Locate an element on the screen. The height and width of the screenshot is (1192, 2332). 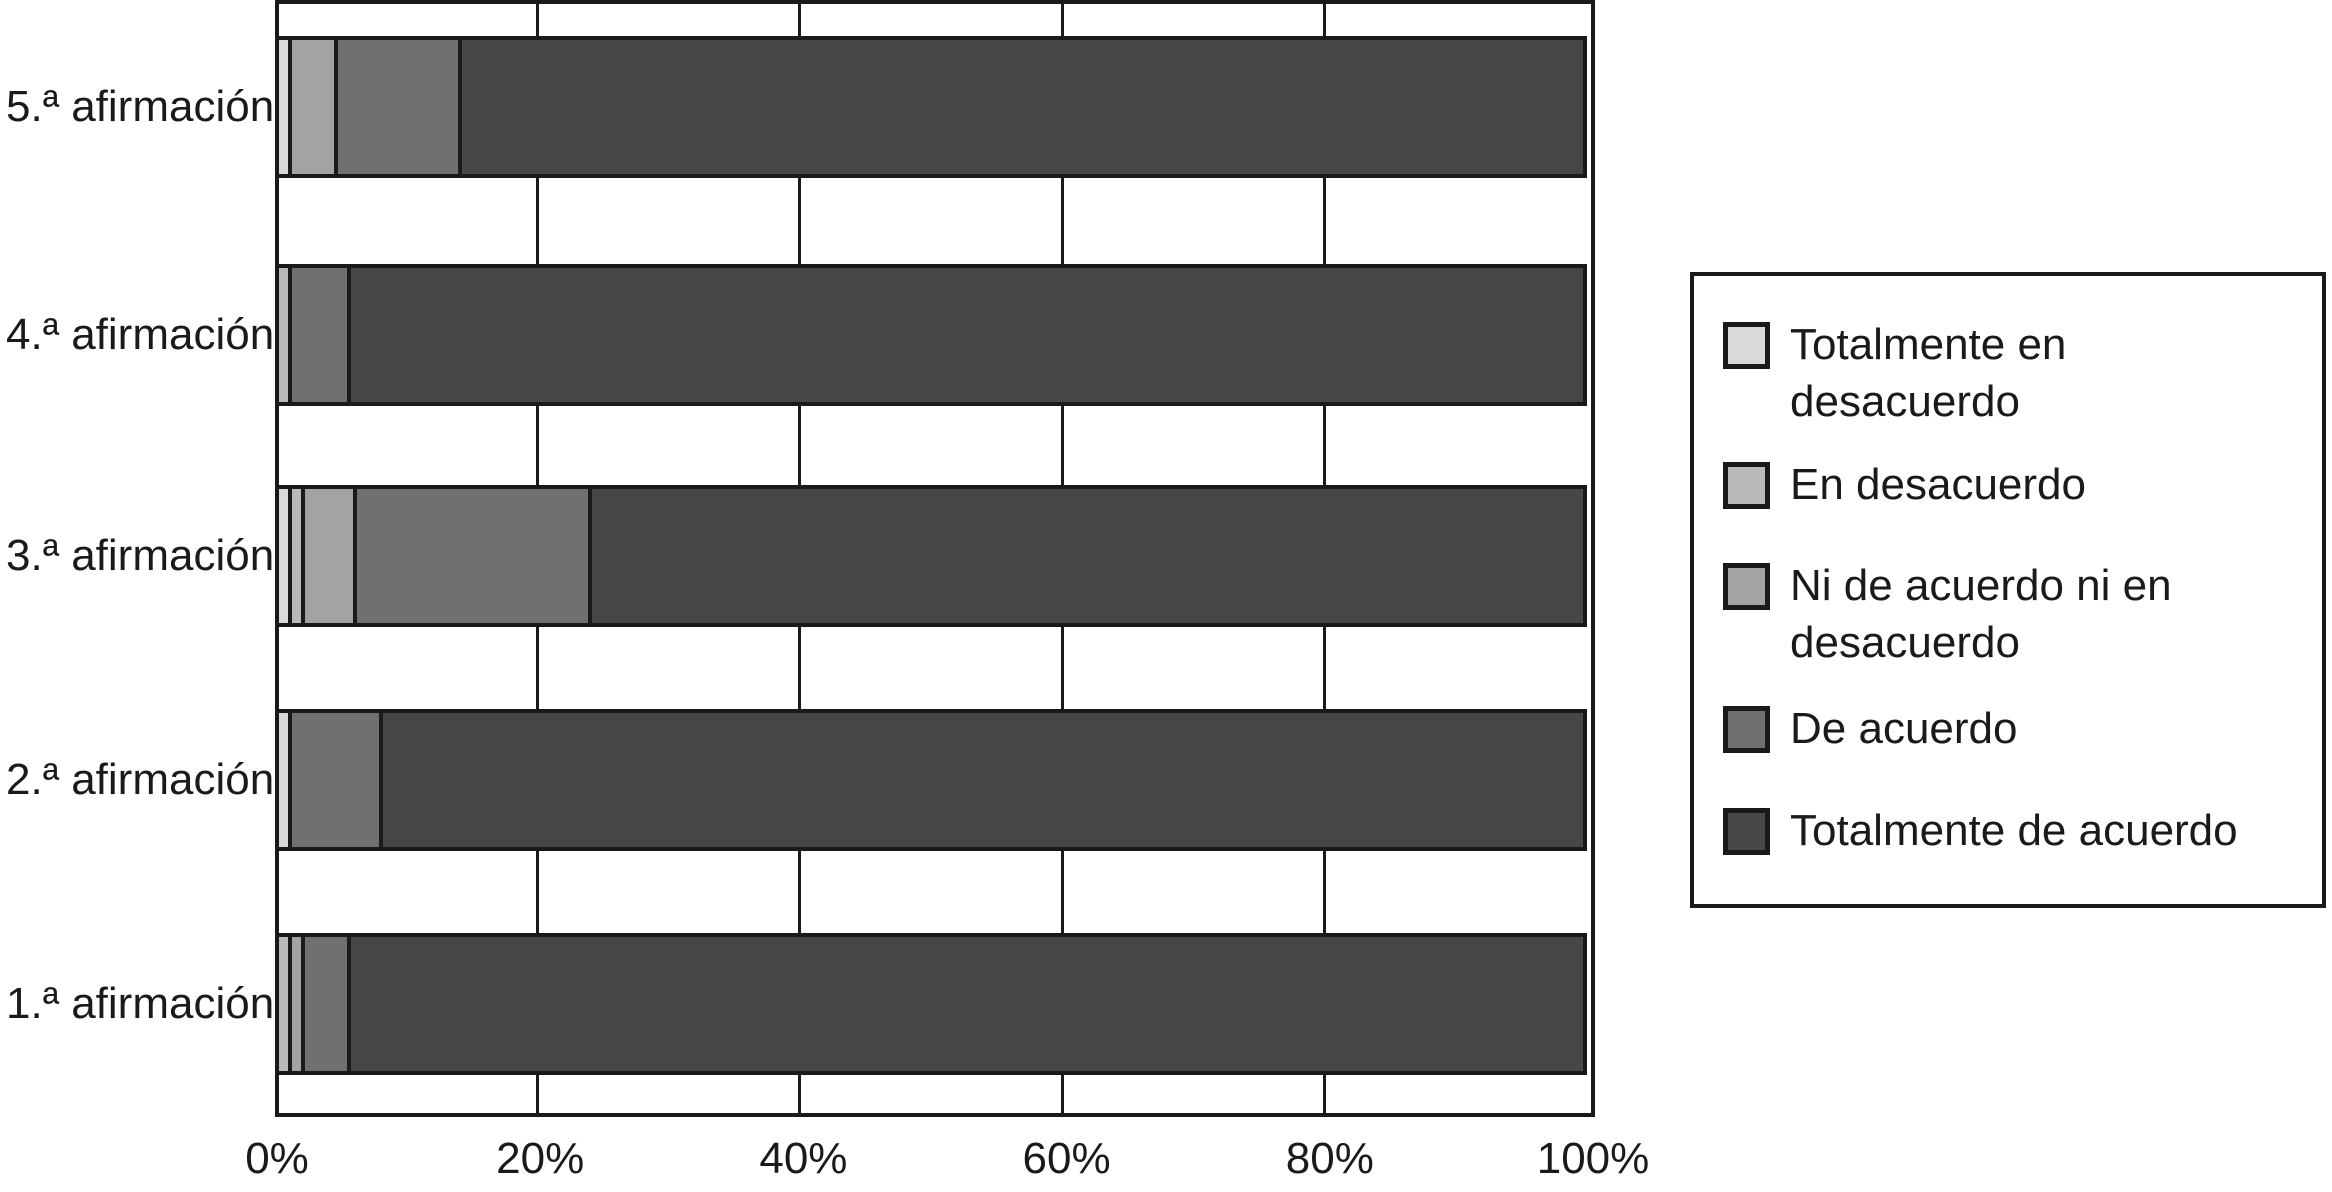
legend-label: Totalmente en desacuerdo is located at coordinates (1928, 373).